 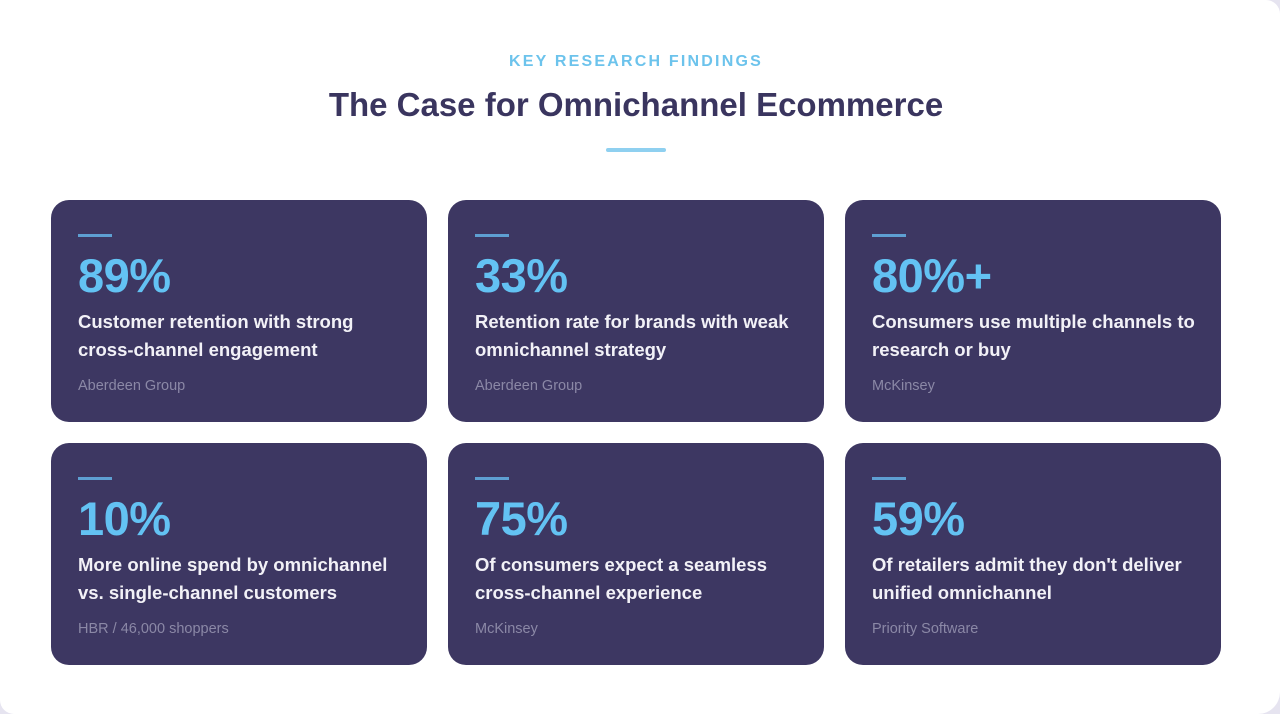 I want to click on stat-value: 89%, so click(x=124, y=275).